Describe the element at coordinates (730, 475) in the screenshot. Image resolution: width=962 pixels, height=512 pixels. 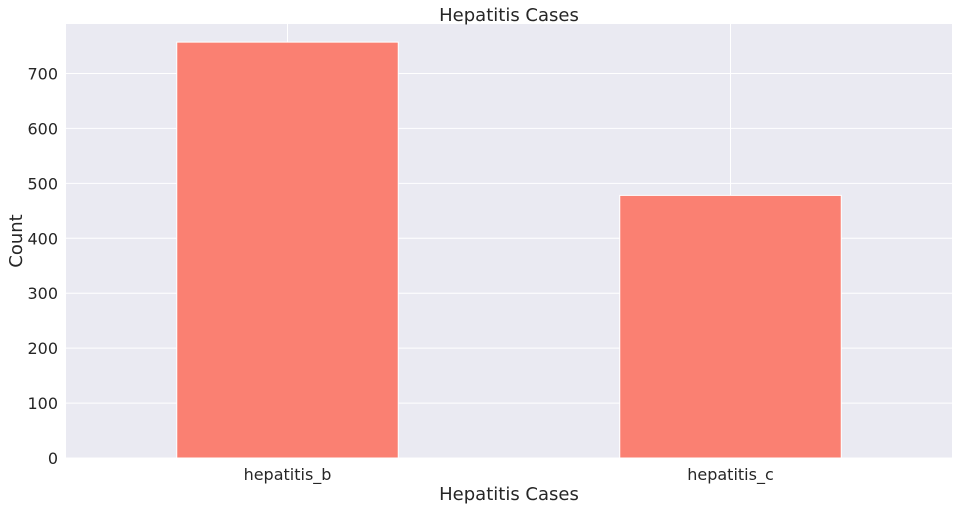
I see `x-tick-label: hepatitis_c` at that location.